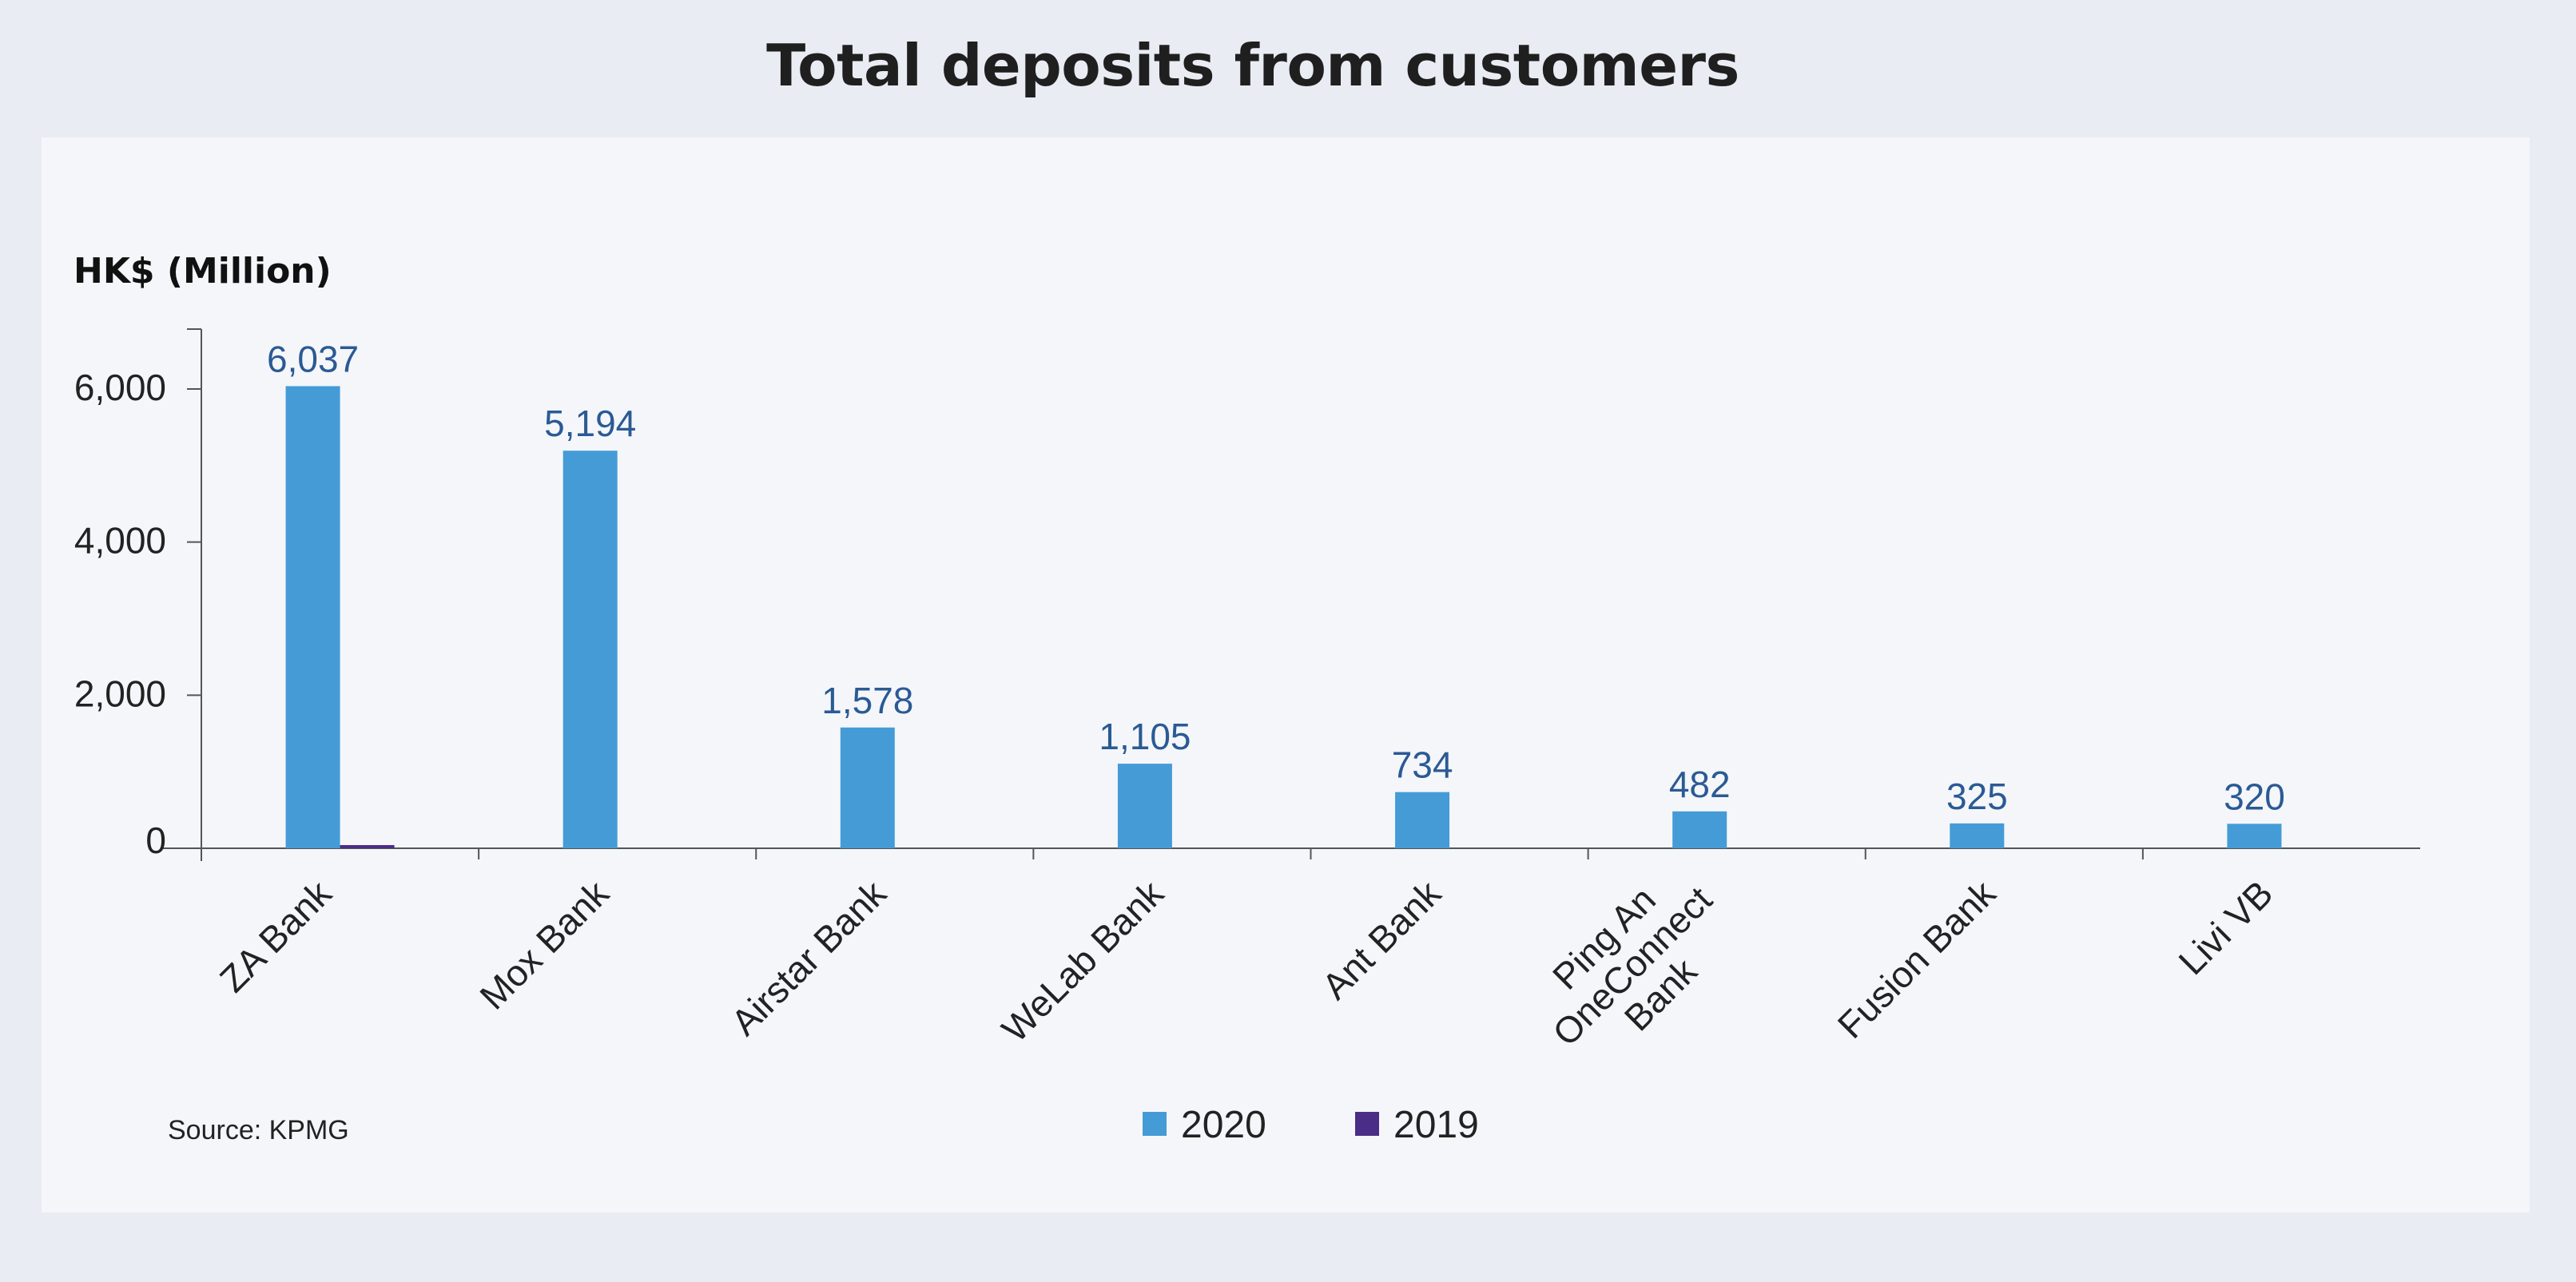  I want to click on legend-label-2020: 2020, so click(1223, 1125).